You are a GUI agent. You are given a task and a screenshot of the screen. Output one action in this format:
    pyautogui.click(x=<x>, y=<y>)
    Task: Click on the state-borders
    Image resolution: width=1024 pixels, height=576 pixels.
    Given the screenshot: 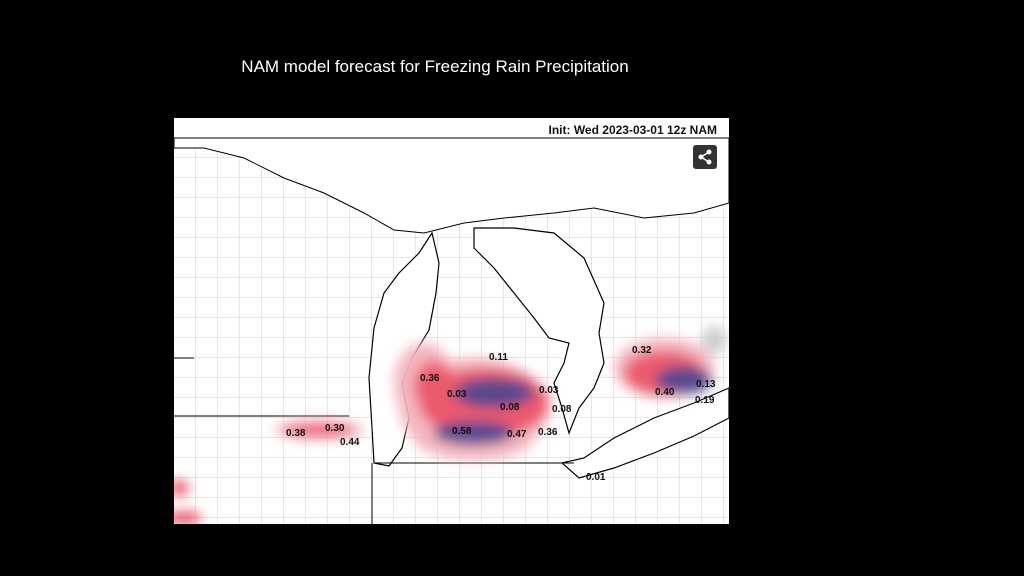 What is the action you would take?
    pyautogui.click(x=374, y=440)
    